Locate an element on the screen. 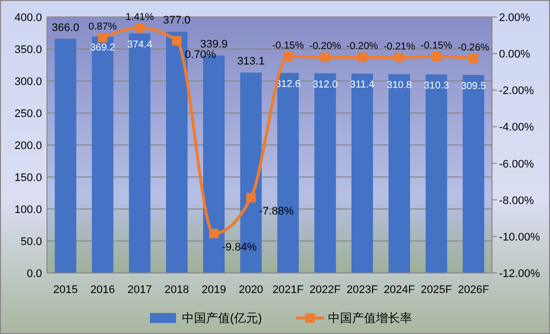 This screenshot has height=334, width=550. x-tick-label: 2024F is located at coordinates (400, 290).